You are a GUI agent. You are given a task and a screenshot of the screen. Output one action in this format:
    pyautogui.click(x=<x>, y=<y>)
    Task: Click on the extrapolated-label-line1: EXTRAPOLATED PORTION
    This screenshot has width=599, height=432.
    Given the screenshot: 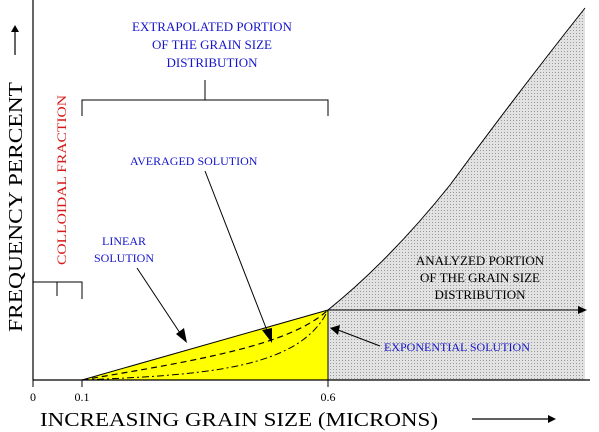 What is the action you would take?
    pyautogui.click(x=212, y=26)
    